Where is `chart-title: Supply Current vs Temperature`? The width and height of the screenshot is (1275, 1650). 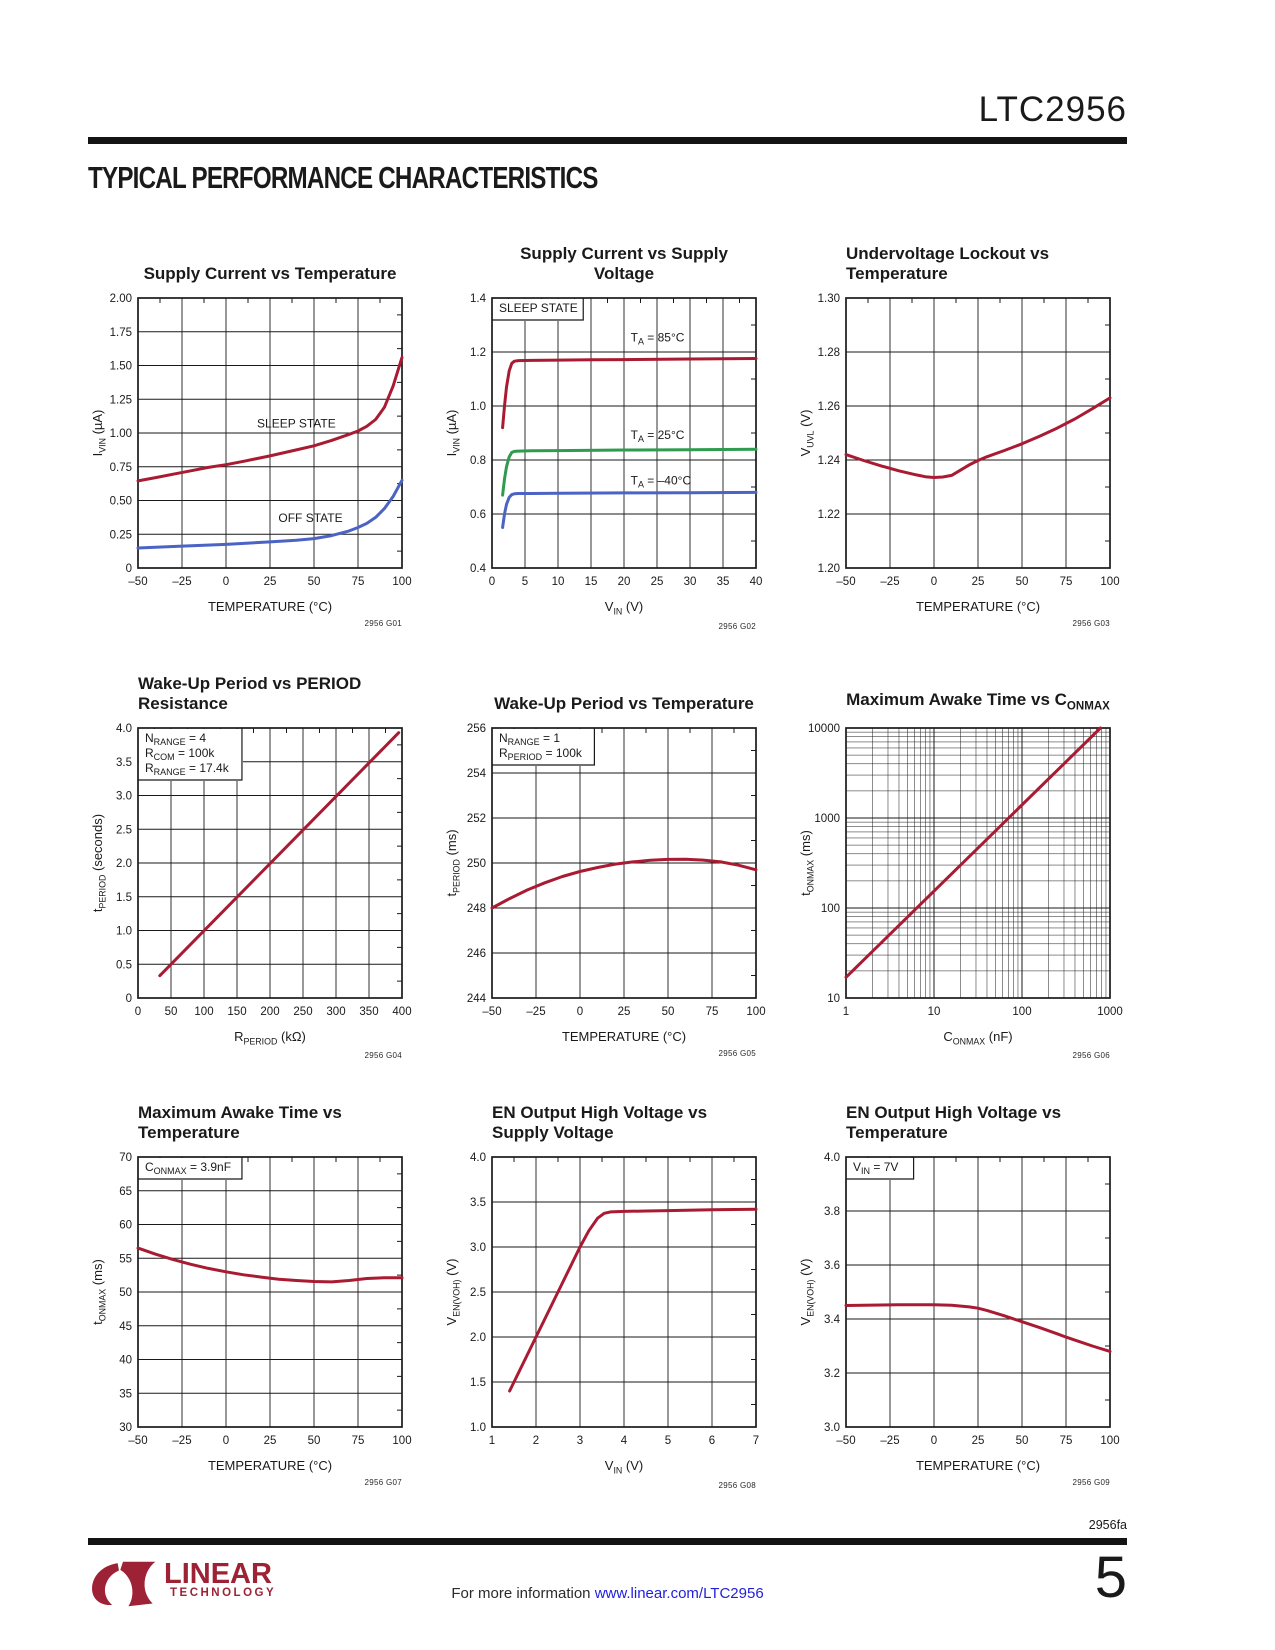
chart-title: Supply Current vs Temperature is located at coordinates (270, 273).